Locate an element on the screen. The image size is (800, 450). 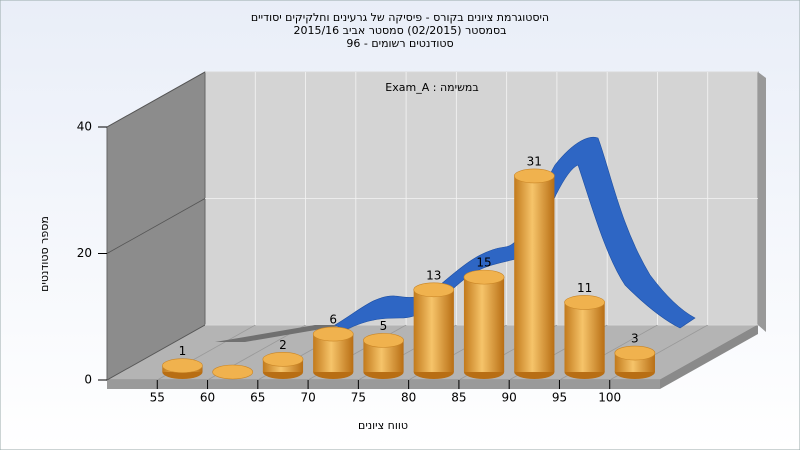
x-tick-label: 90 is located at coordinates (509, 398).